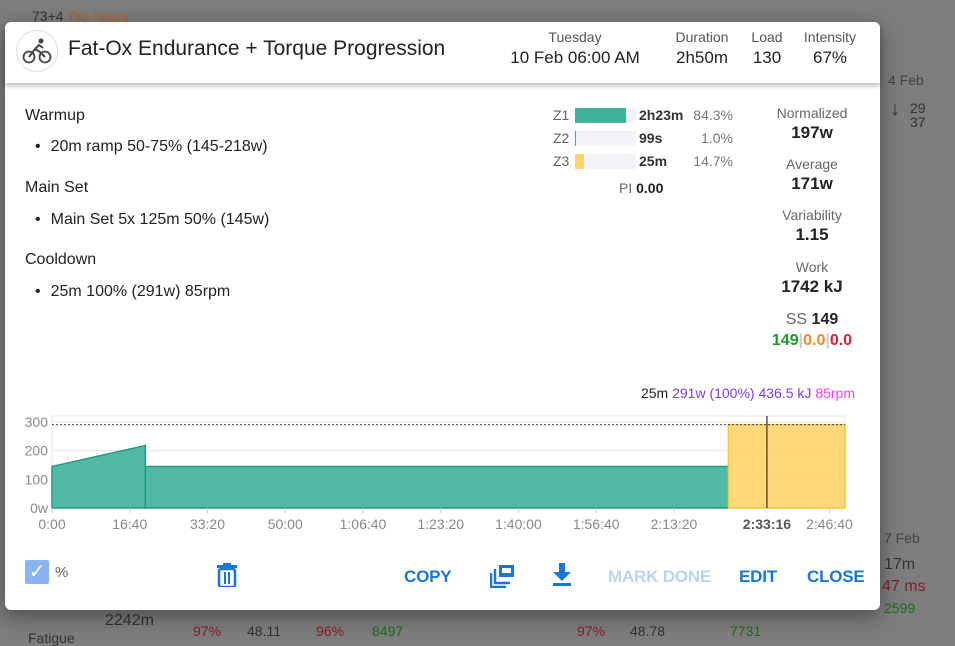  What do you see at coordinates (653, 161) in the screenshot?
I see `zone-time: 25m` at bounding box center [653, 161].